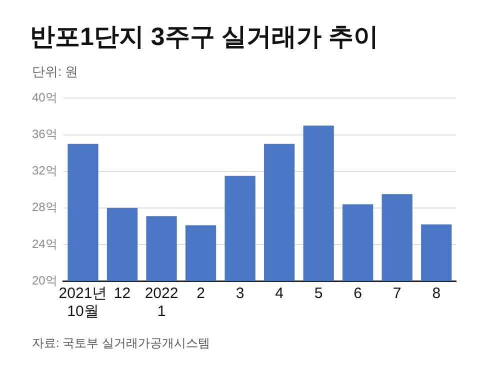 The image size is (480, 379). What do you see at coordinates (279, 293) in the screenshot?
I see `x-tick-label: 4` at bounding box center [279, 293].